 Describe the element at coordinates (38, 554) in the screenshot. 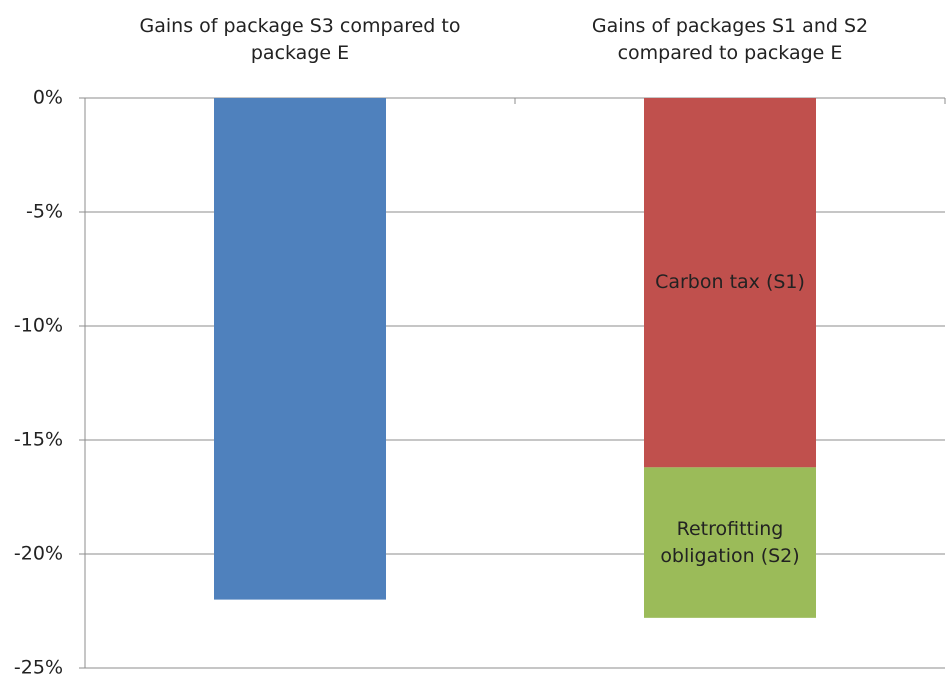

I see `y-tick-label: -20%` at that location.